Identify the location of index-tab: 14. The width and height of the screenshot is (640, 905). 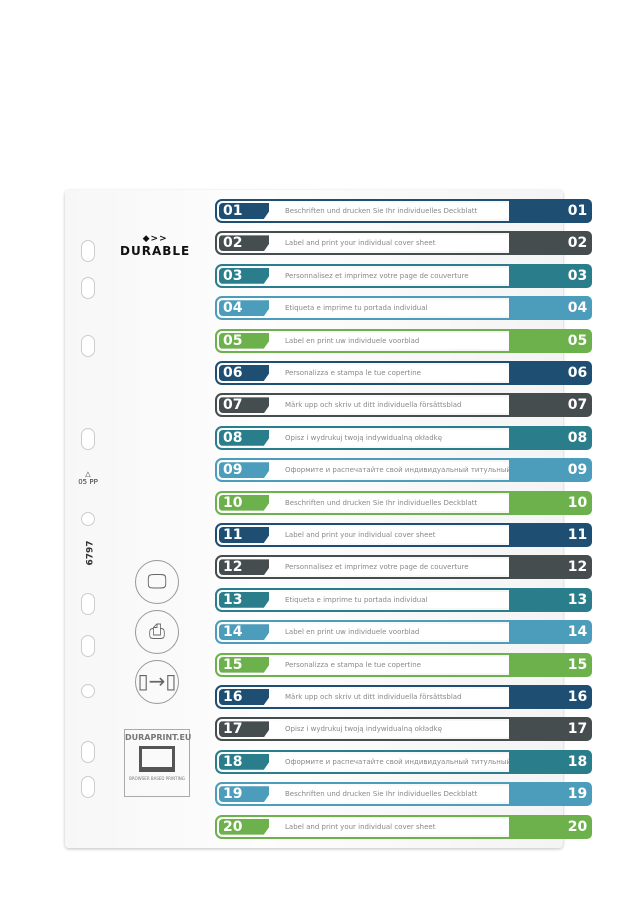
(577, 632).